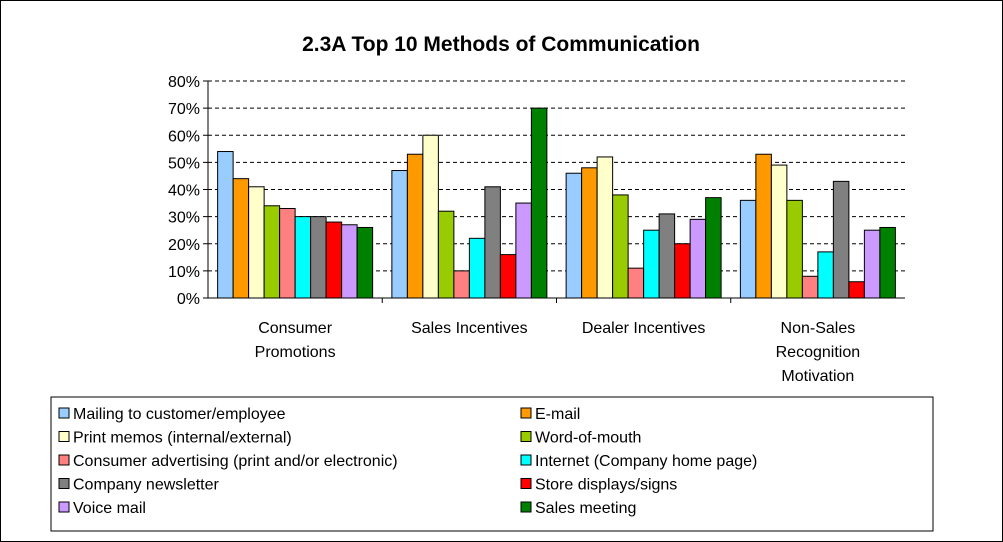 The width and height of the screenshot is (1003, 542). I want to click on legend-label: Print memos (internal/external), so click(182, 438).